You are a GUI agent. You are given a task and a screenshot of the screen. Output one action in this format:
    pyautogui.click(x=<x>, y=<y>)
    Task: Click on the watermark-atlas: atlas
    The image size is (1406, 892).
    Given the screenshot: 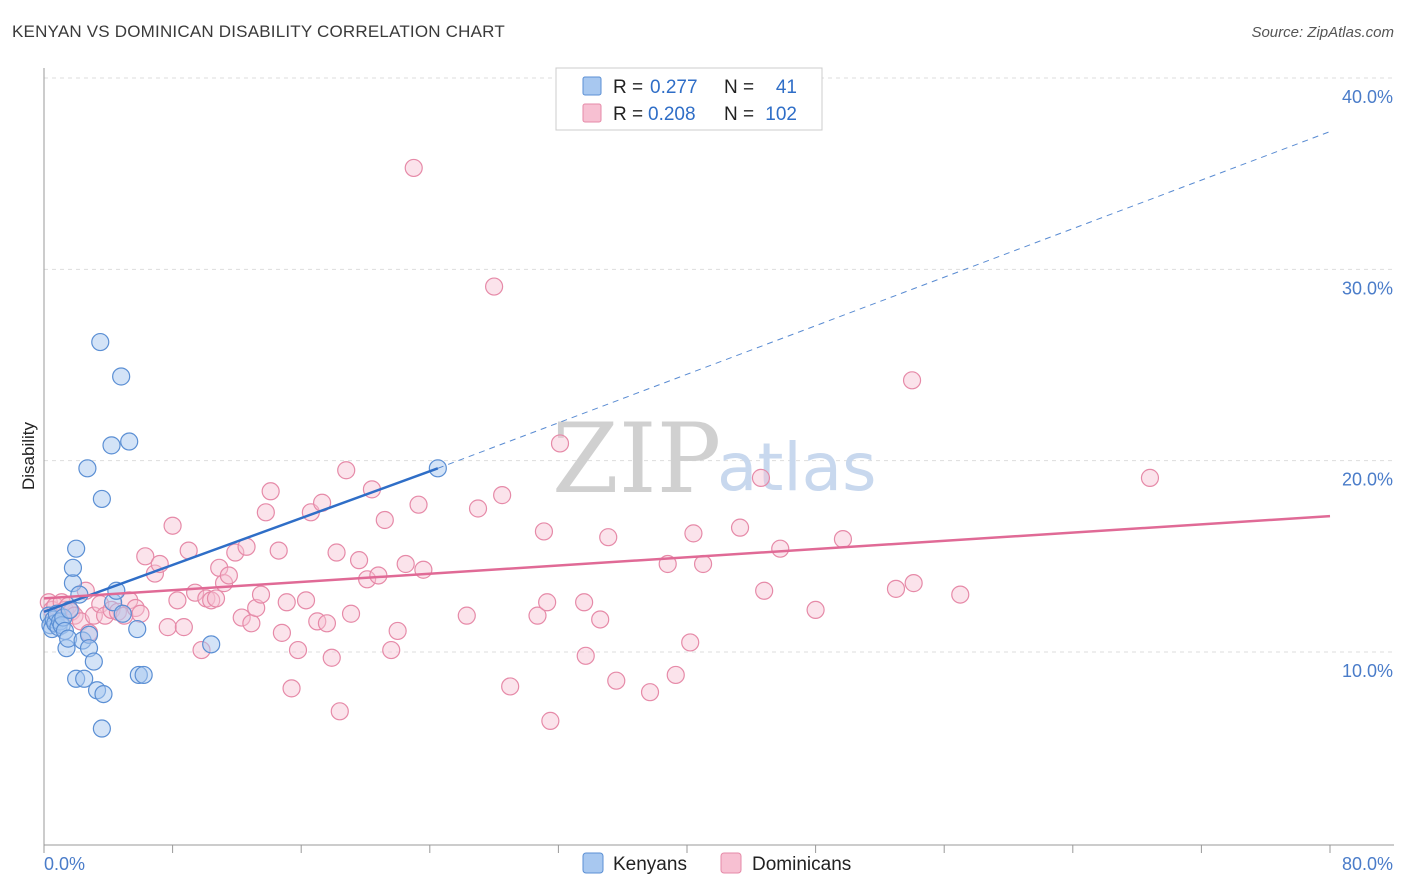 What is the action you would take?
    pyautogui.click(x=797, y=467)
    